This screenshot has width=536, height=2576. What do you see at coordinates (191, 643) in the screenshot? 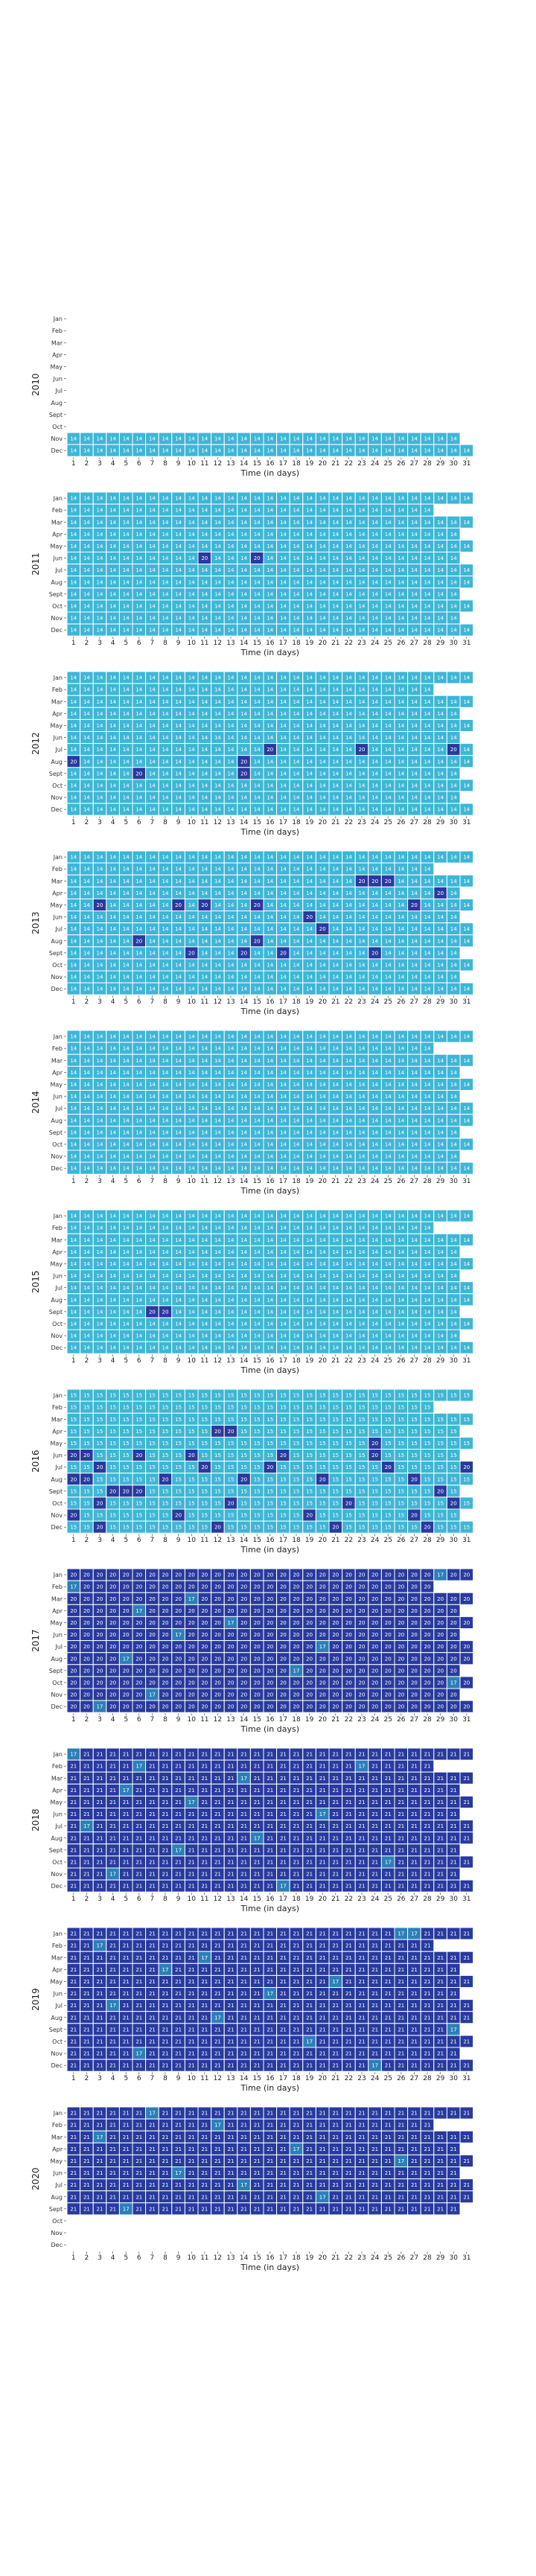
I see `x-tick-label: 10` at bounding box center [191, 643].